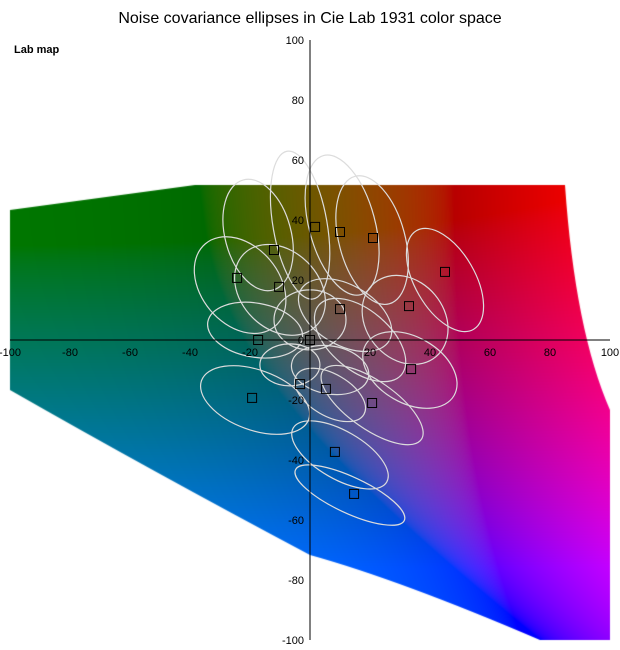 The image size is (620, 650). Describe the element at coordinates (293, 641) in the screenshot. I see `y-tick-label: -100` at that location.